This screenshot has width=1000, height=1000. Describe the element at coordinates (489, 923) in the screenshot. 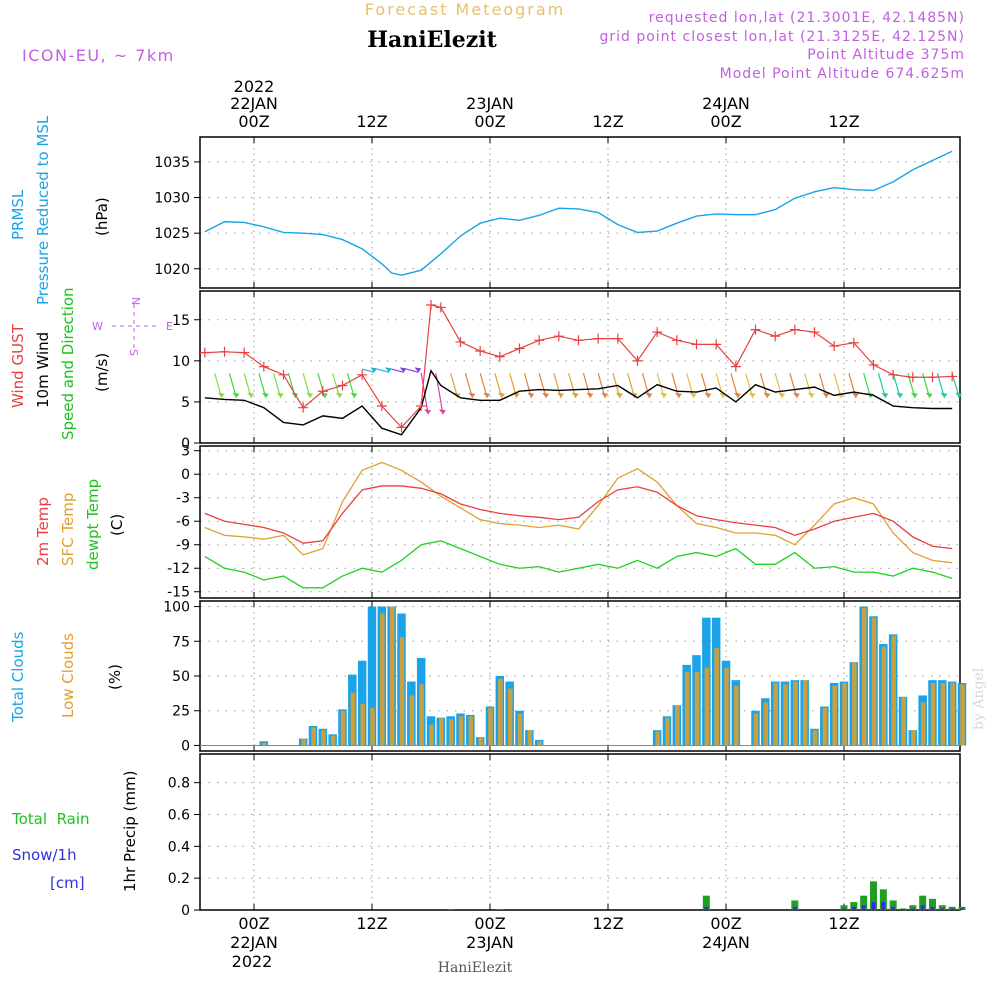

I see `bottom-hour-label: 00Z` at that location.